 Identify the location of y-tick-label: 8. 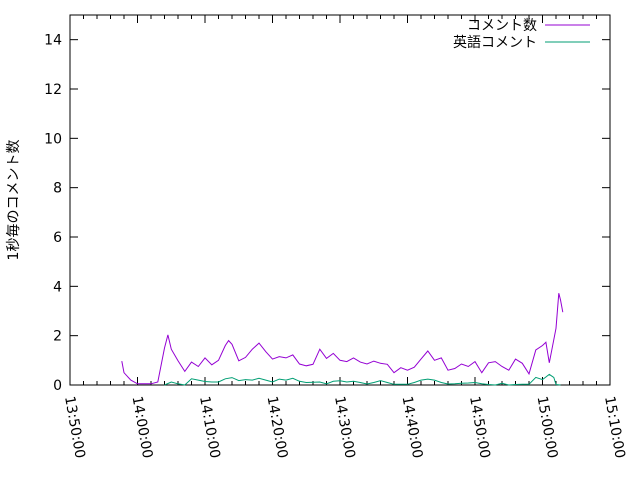
(57, 189).